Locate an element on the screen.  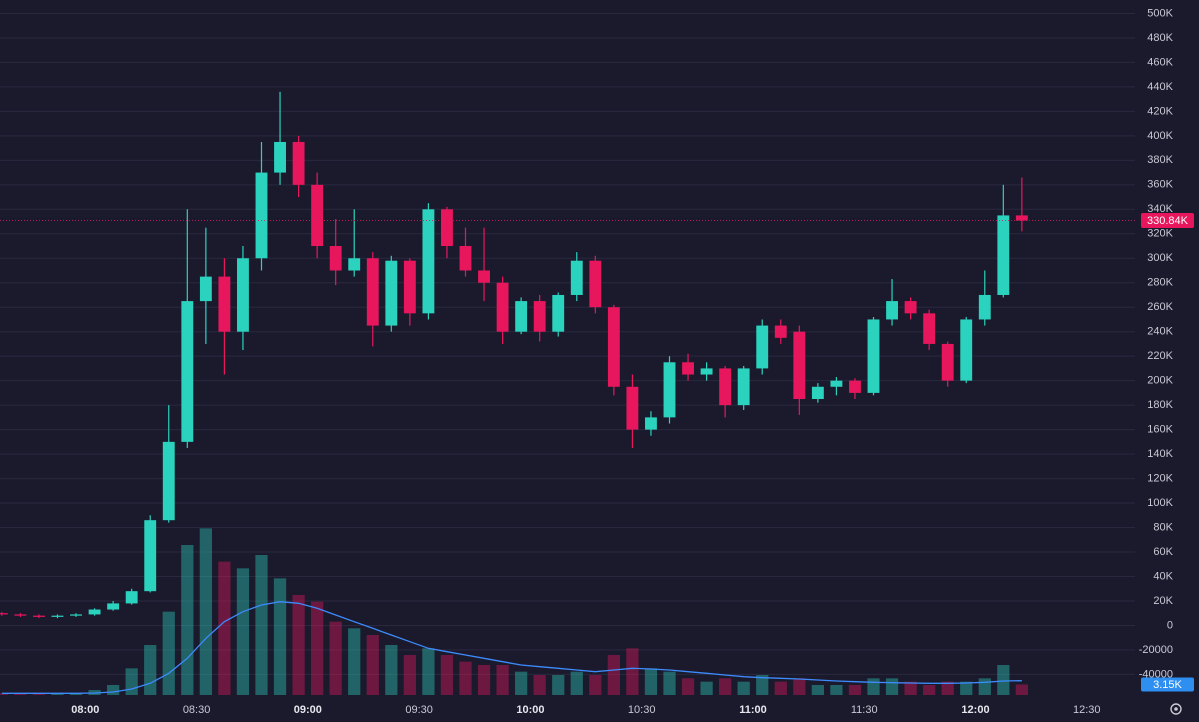
x-tick-label: 11:30 is located at coordinates (864, 710).